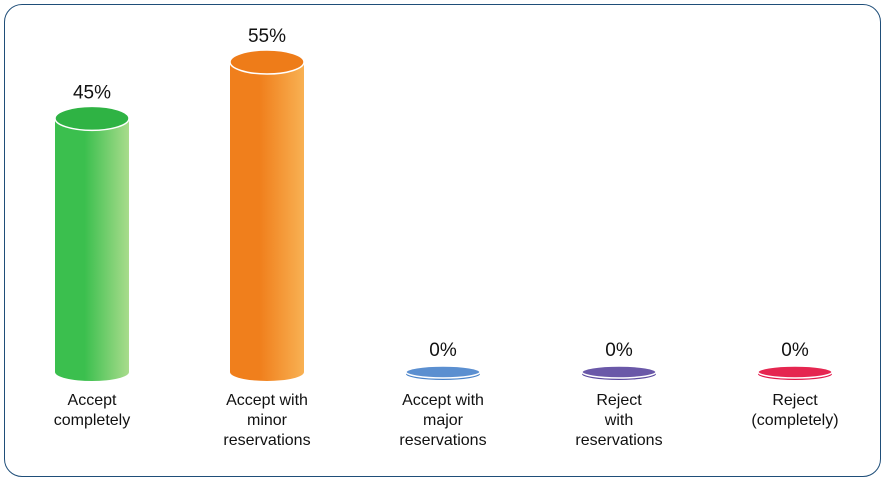  Describe the element at coordinates (267, 36) in the screenshot. I see `value-label: 55%` at that location.